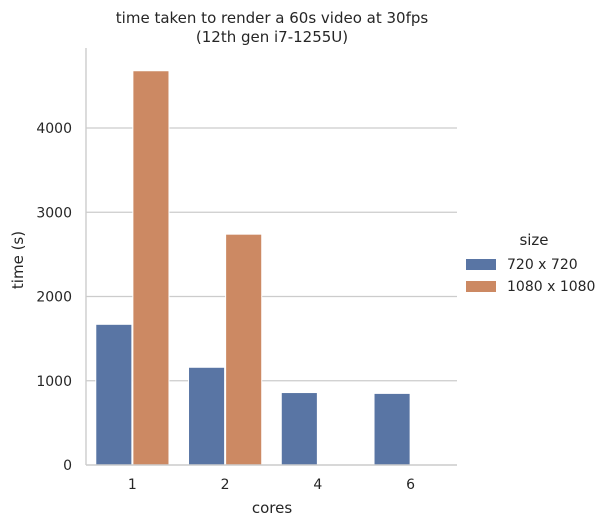 The width and height of the screenshot is (616, 527). I want to click on y-tick-label: 2000, so click(54, 298).